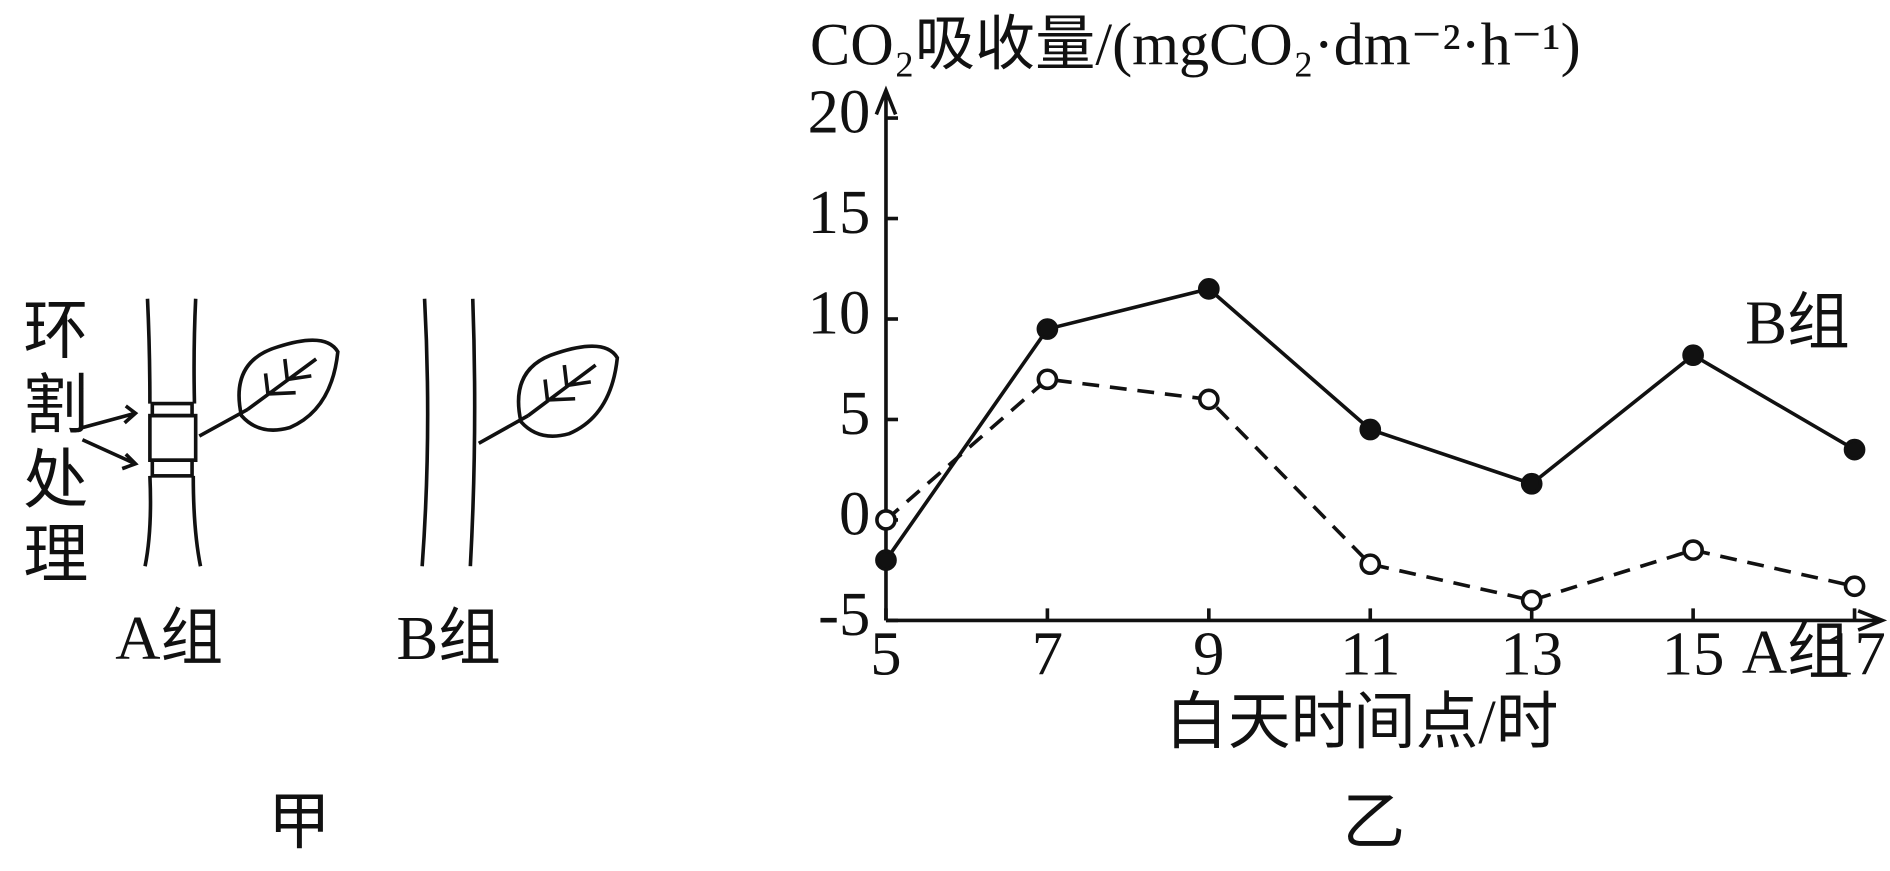 This screenshot has height=871, width=1890. I want to click on group-label: A组, so click(169, 638).